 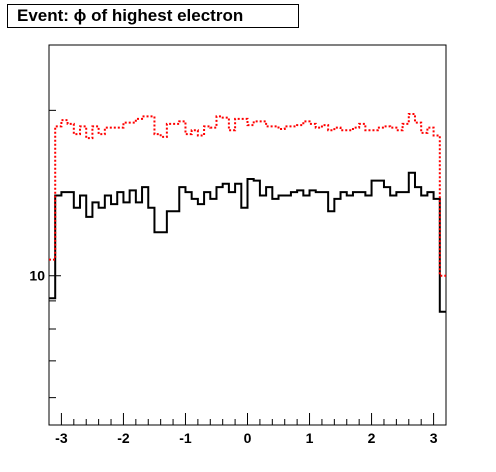 What do you see at coordinates (310, 438) in the screenshot?
I see `x-tick-label: 1` at bounding box center [310, 438].